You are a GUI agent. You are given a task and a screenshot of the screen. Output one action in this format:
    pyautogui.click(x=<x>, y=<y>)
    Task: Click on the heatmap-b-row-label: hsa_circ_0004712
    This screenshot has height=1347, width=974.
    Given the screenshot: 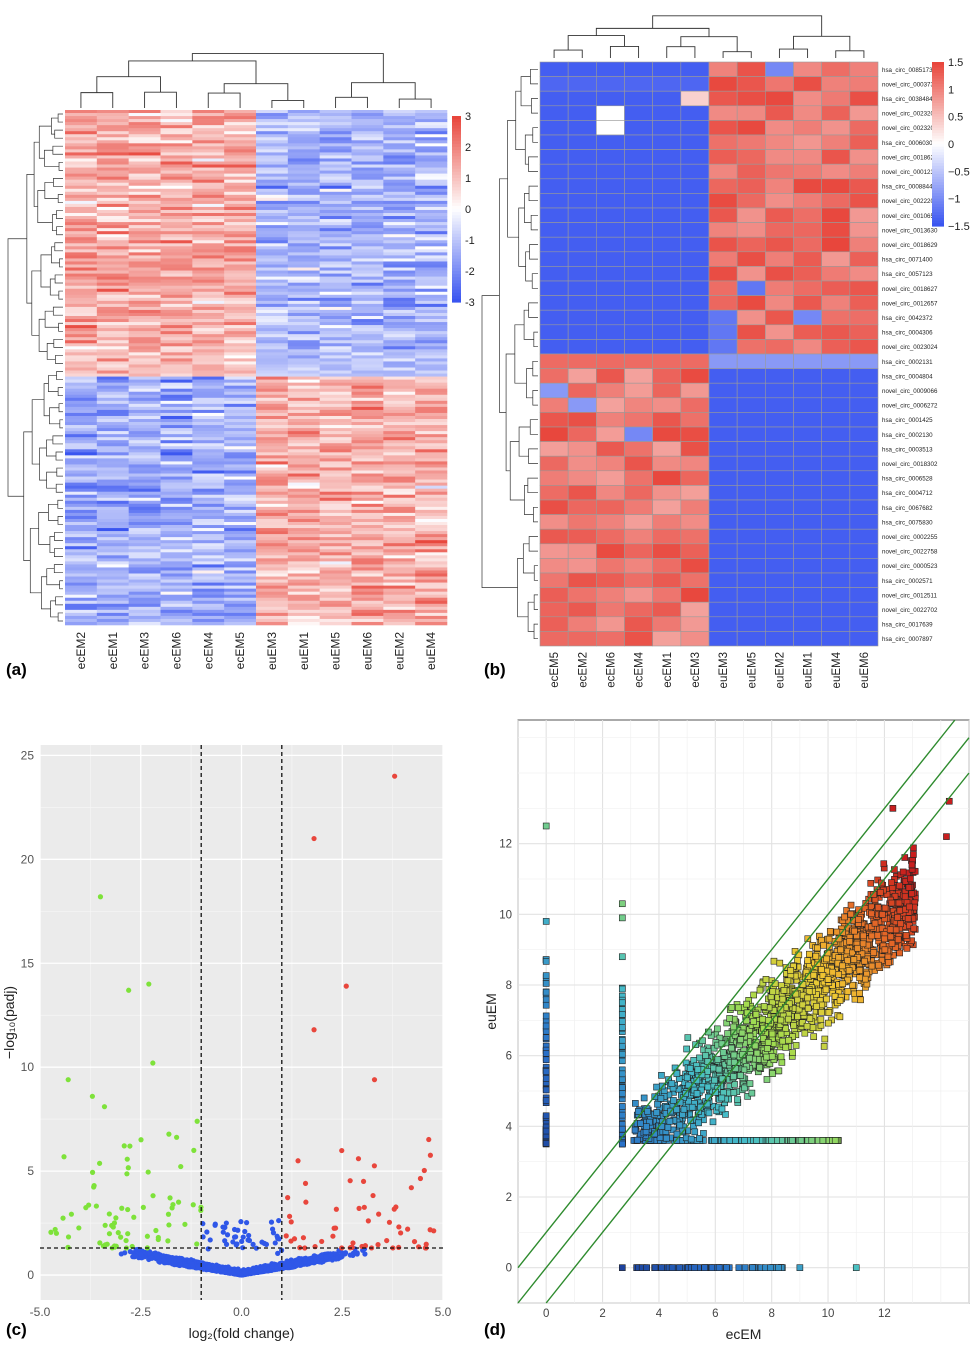 What is the action you would take?
    pyautogui.click(x=907, y=493)
    